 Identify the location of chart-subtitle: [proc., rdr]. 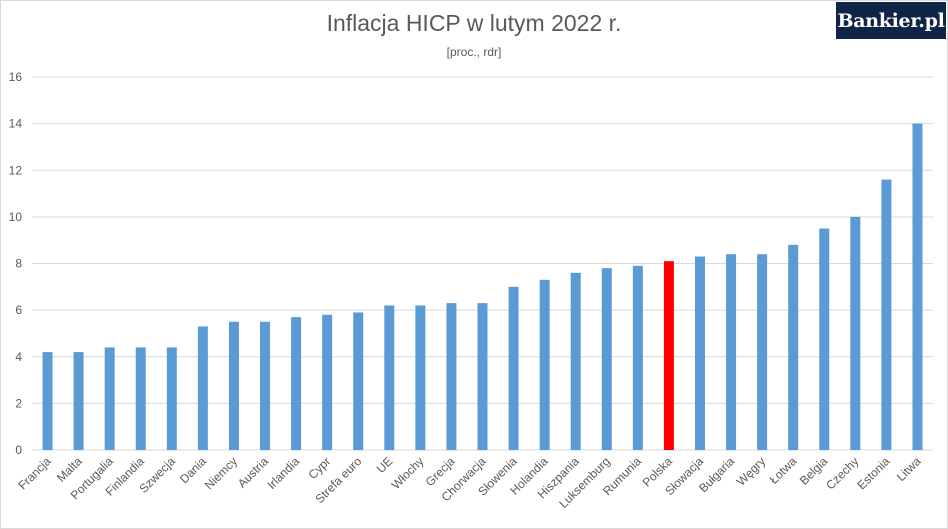
(474, 52).